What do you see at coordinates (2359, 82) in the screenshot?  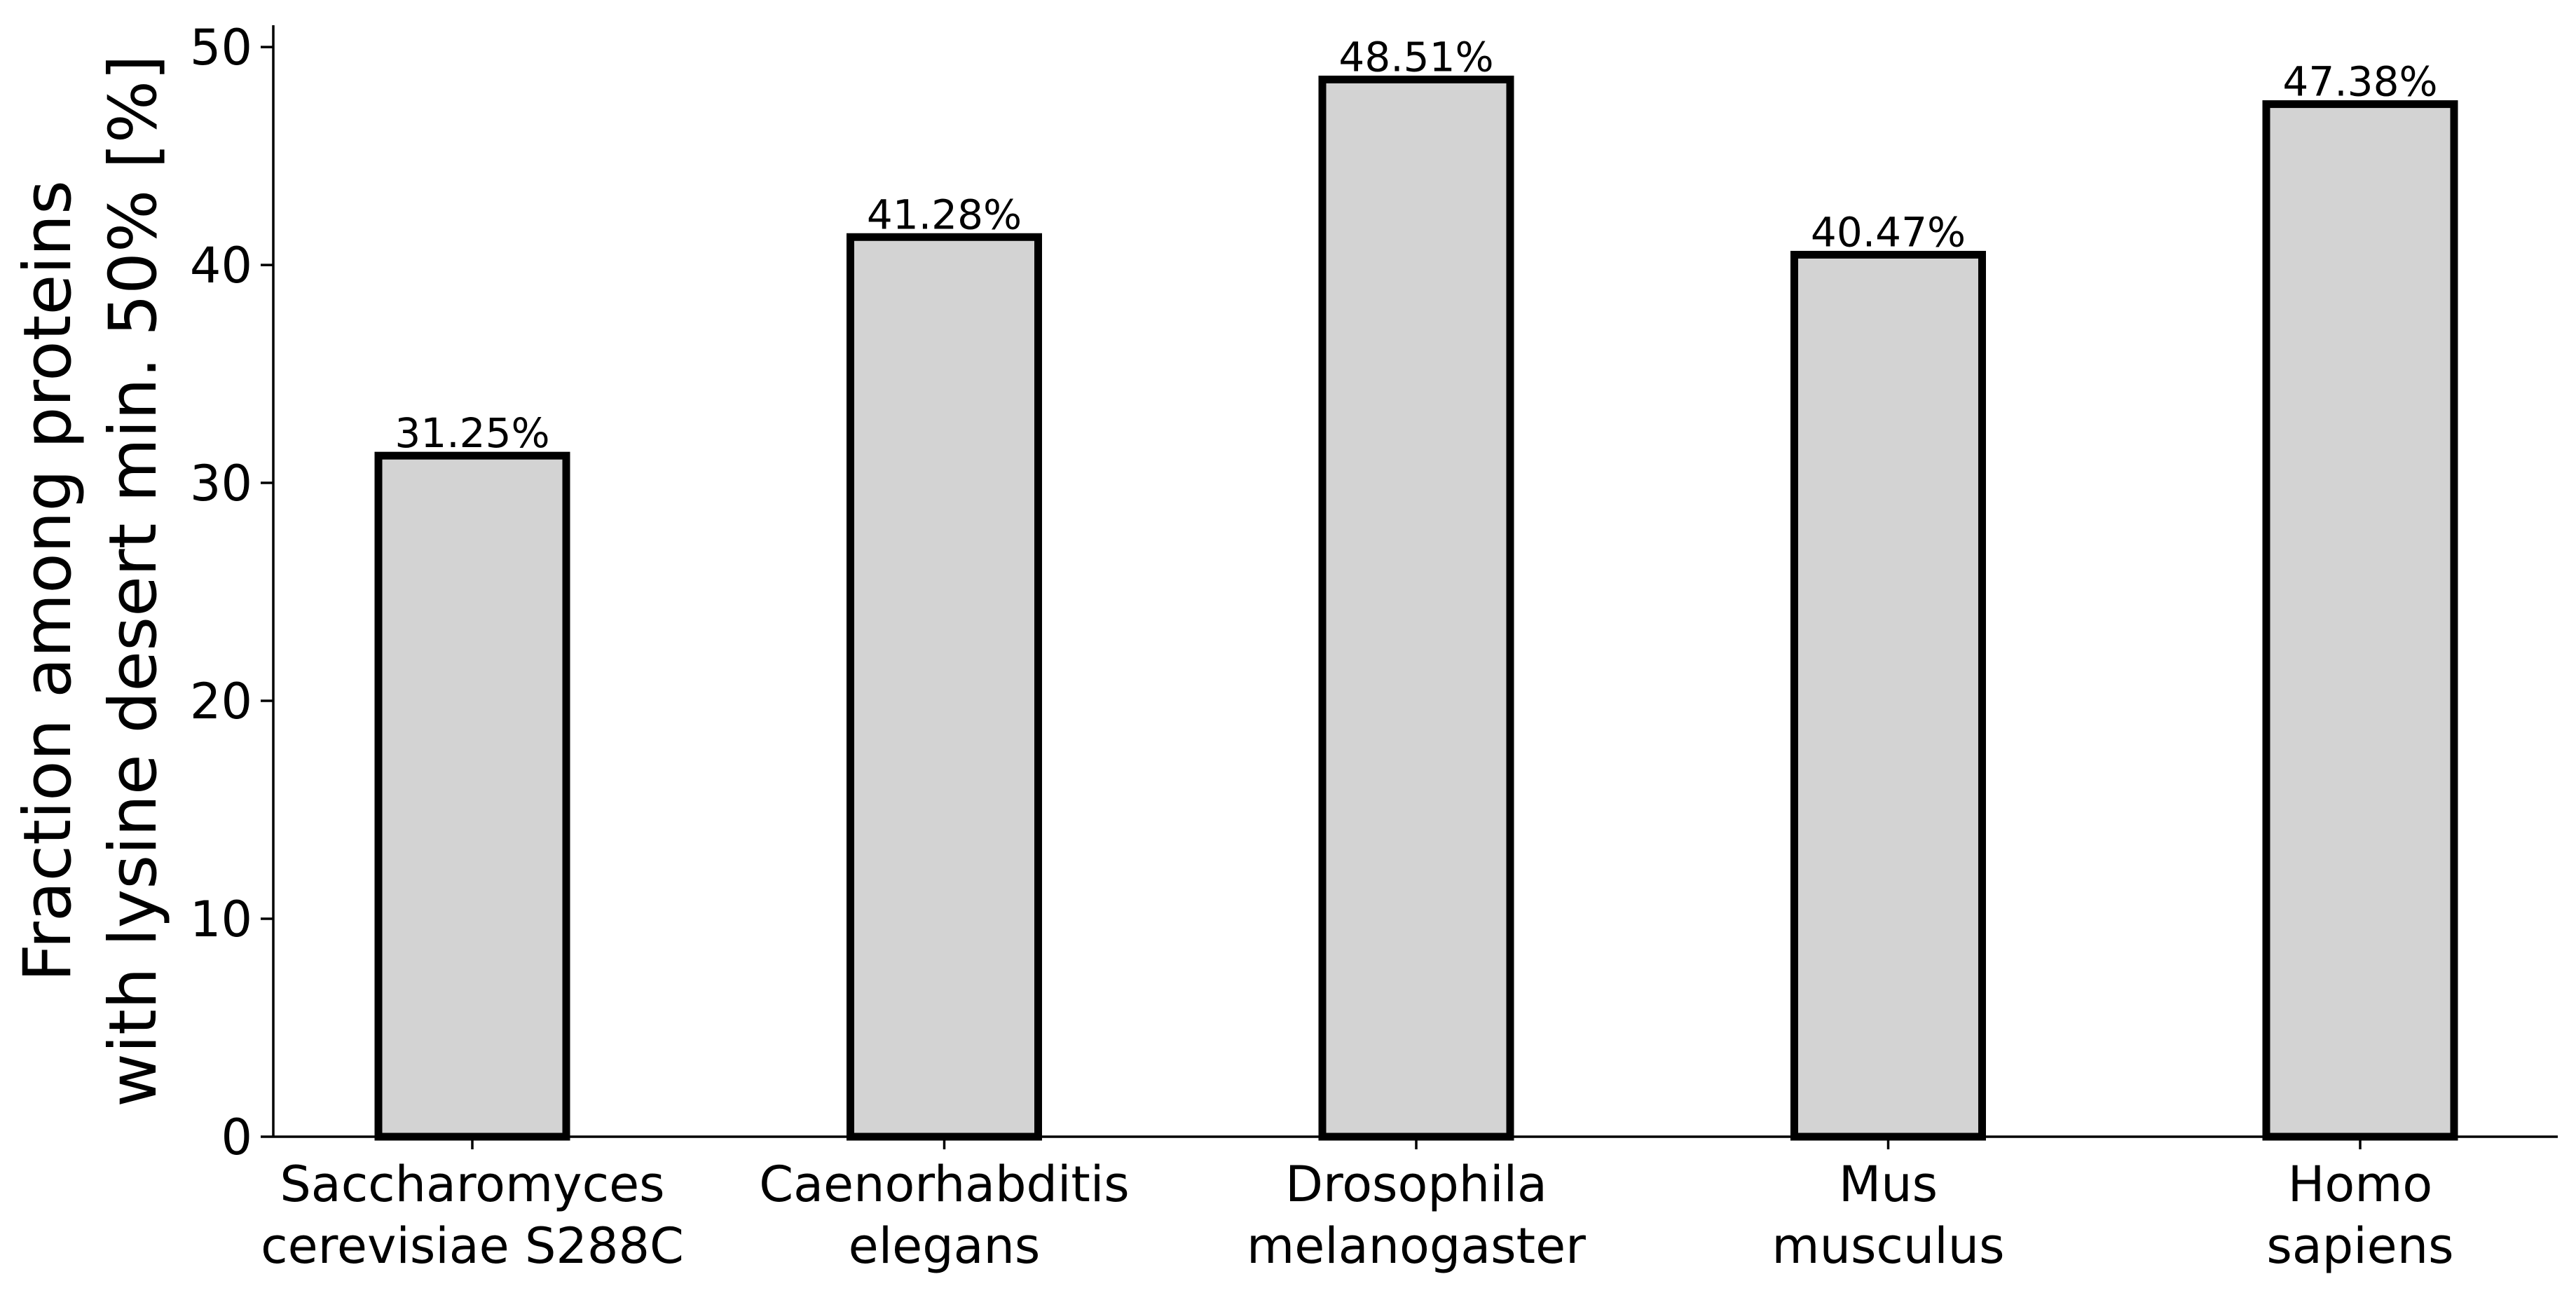 I see `bar-value-label: 47.38%` at bounding box center [2359, 82].